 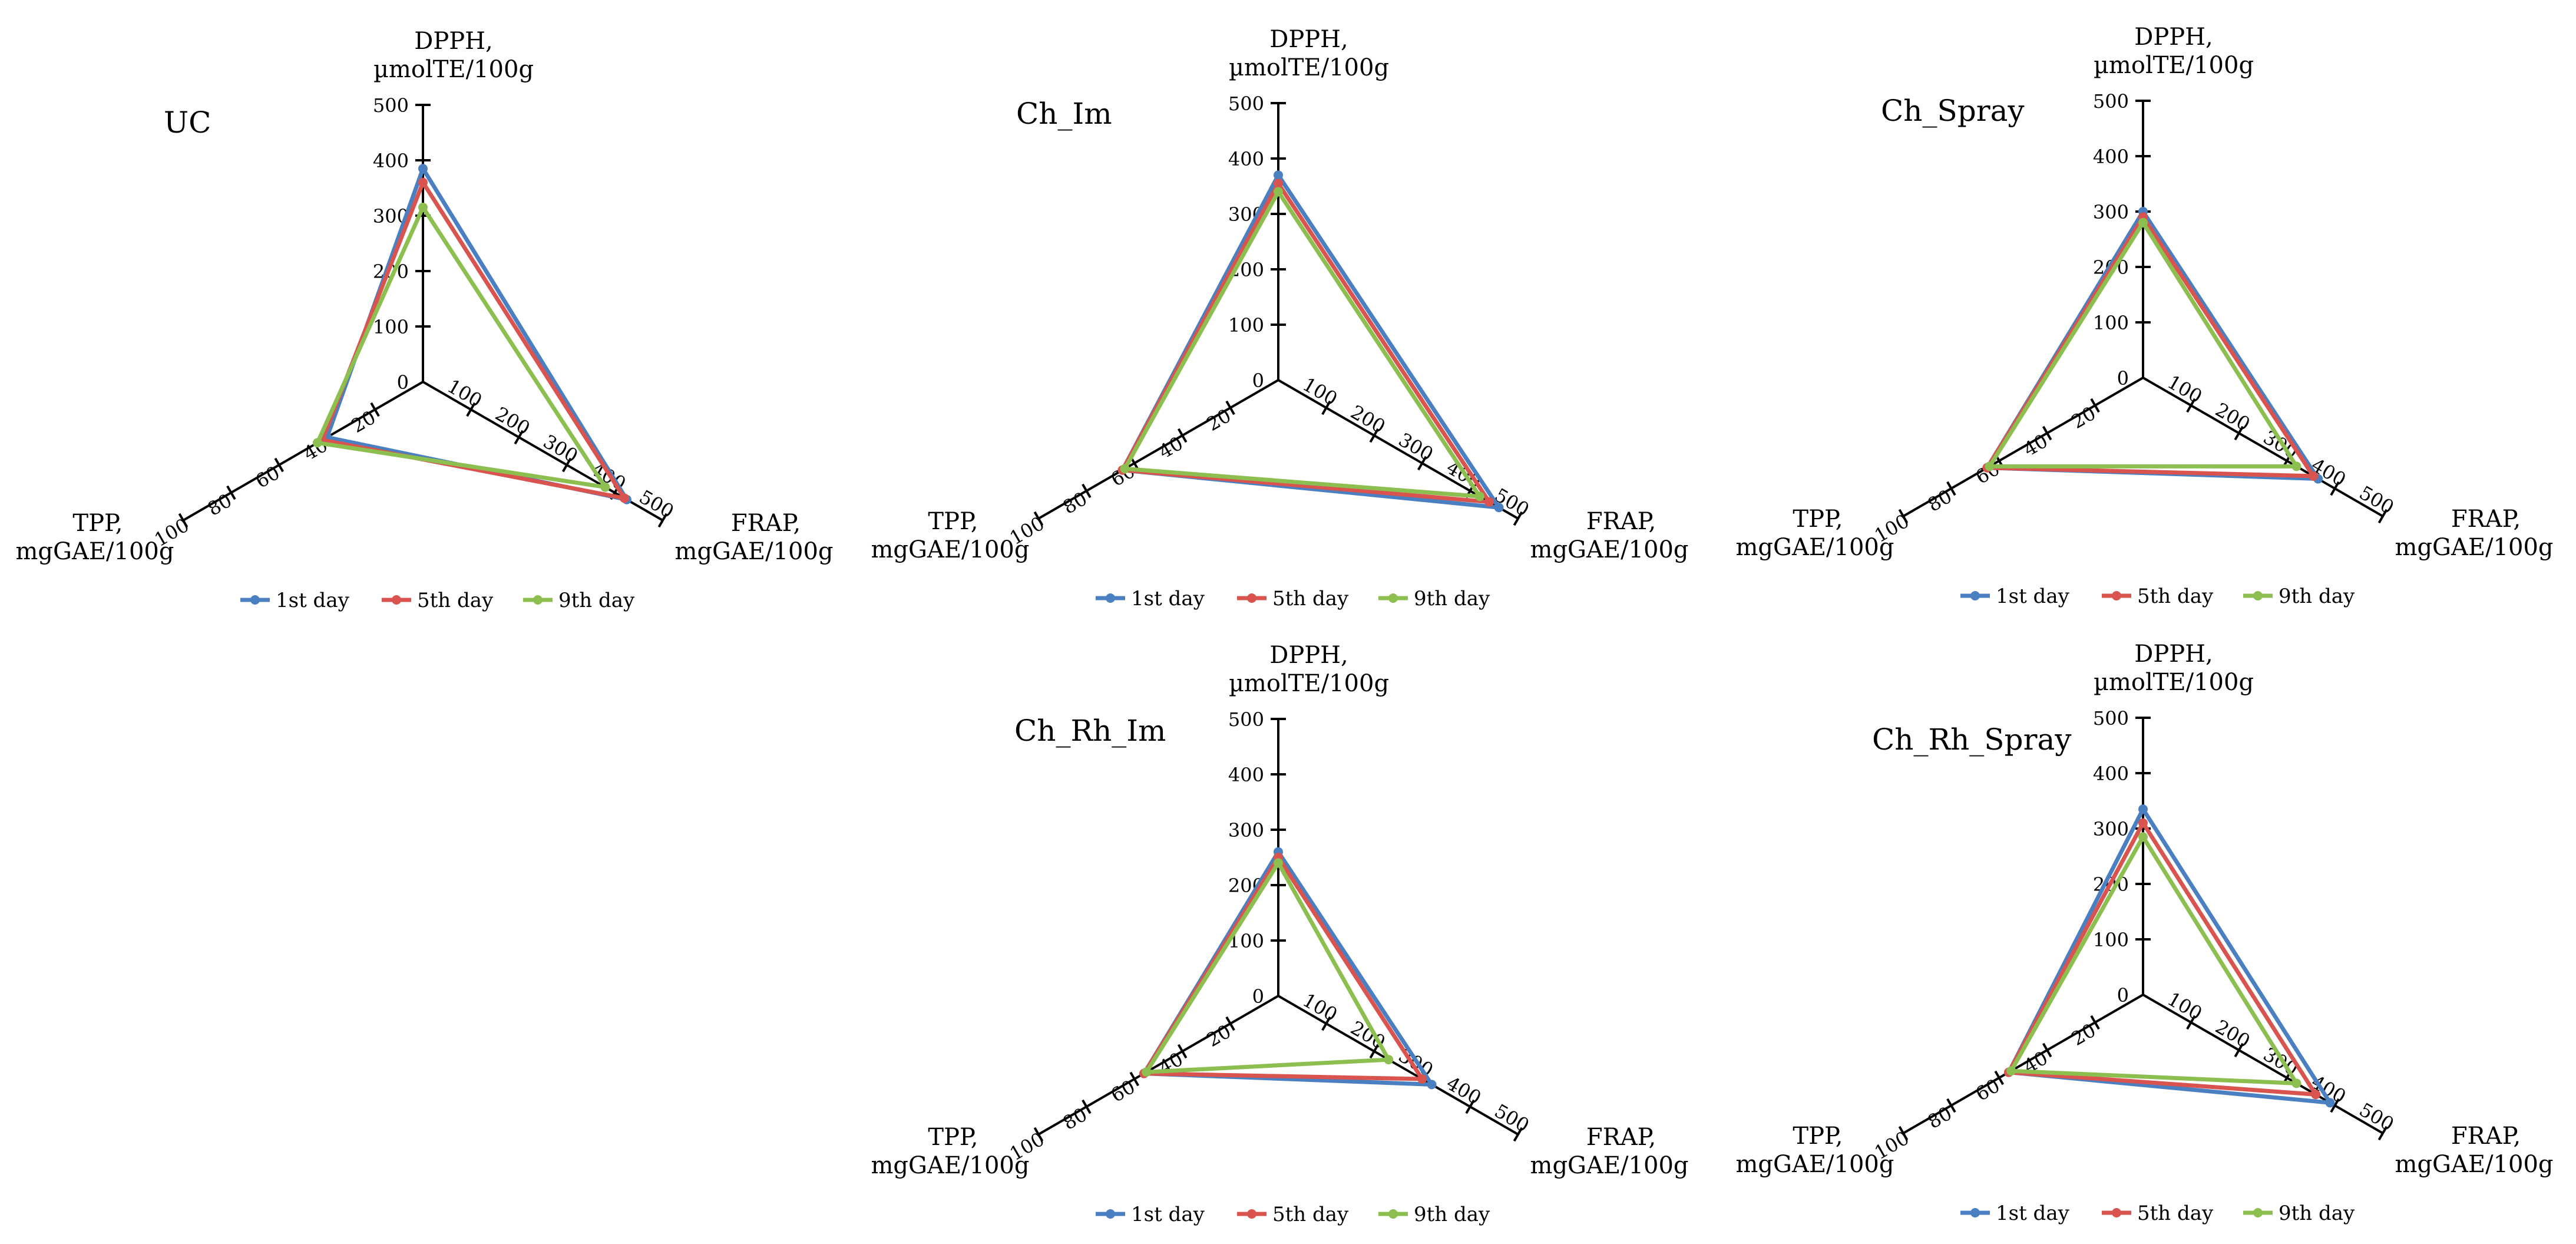 What do you see at coordinates (1246, 830) in the screenshot?
I see `tick-label: 300` at bounding box center [1246, 830].